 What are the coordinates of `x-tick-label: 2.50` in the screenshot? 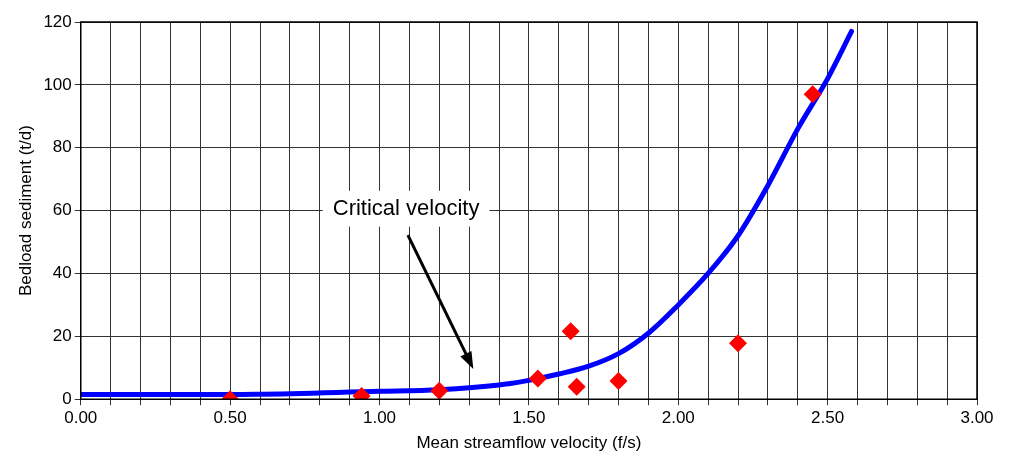 It's located at (828, 418).